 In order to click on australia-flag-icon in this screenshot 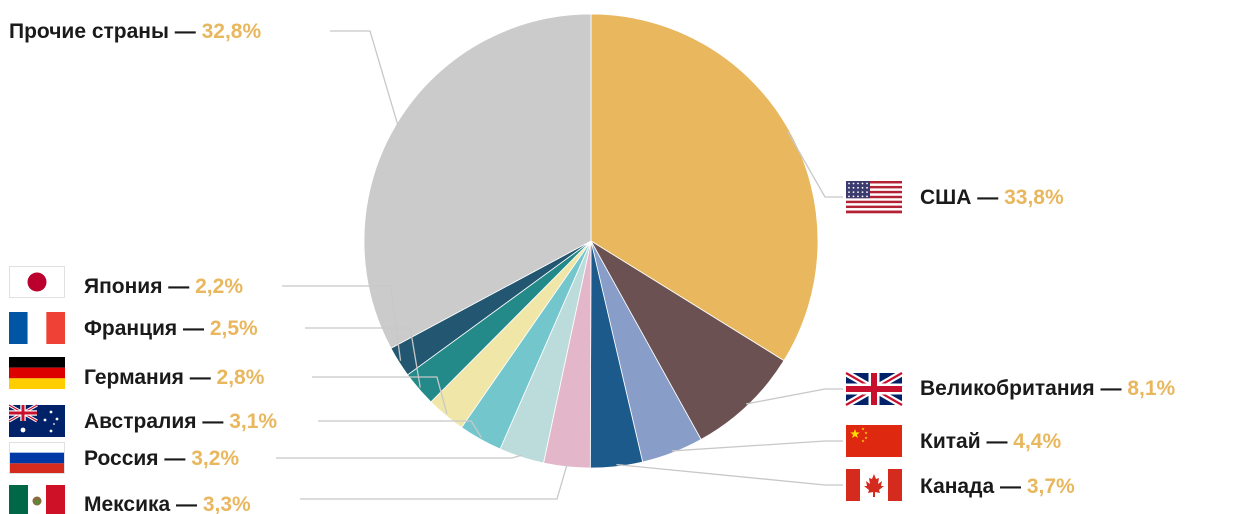, I will do `click(36, 420)`.